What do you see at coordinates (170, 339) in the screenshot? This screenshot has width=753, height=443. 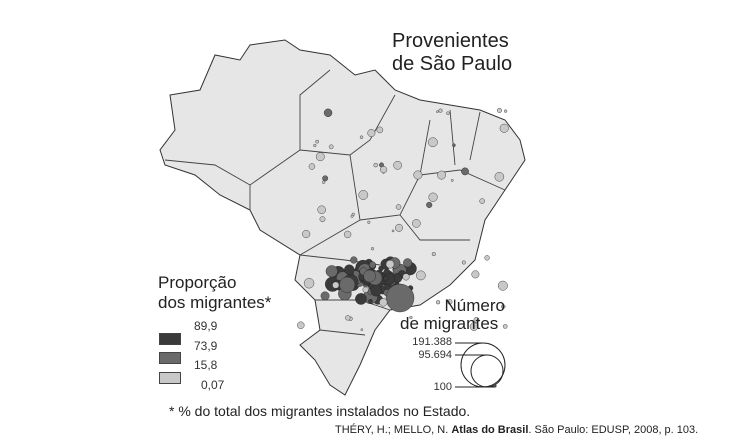 I see `swatch-high` at bounding box center [170, 339].